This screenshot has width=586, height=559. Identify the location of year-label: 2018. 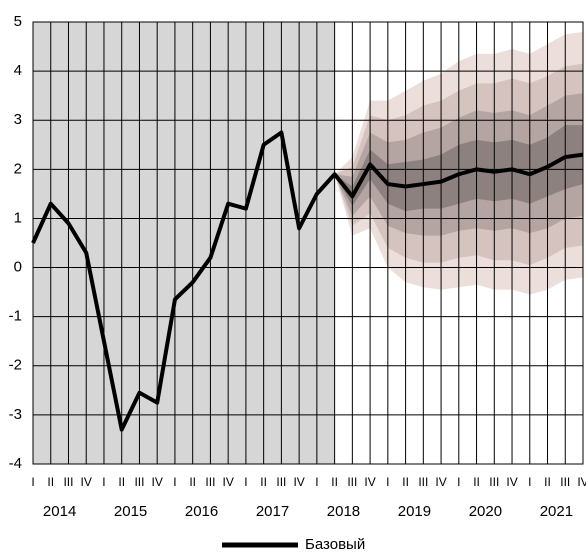
(343, 511).